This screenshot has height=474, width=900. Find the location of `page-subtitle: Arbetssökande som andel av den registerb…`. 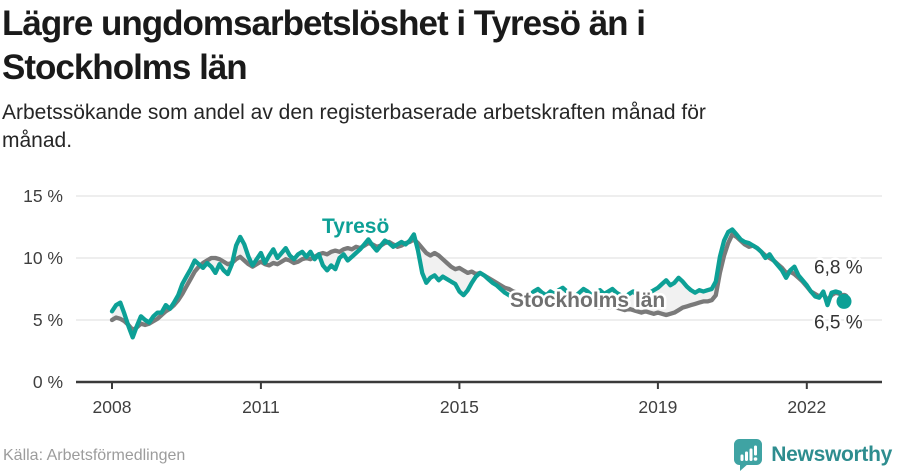

page-subtitle: Arbetssökande som andel av den registerb… is located at coordinates (354, 126).